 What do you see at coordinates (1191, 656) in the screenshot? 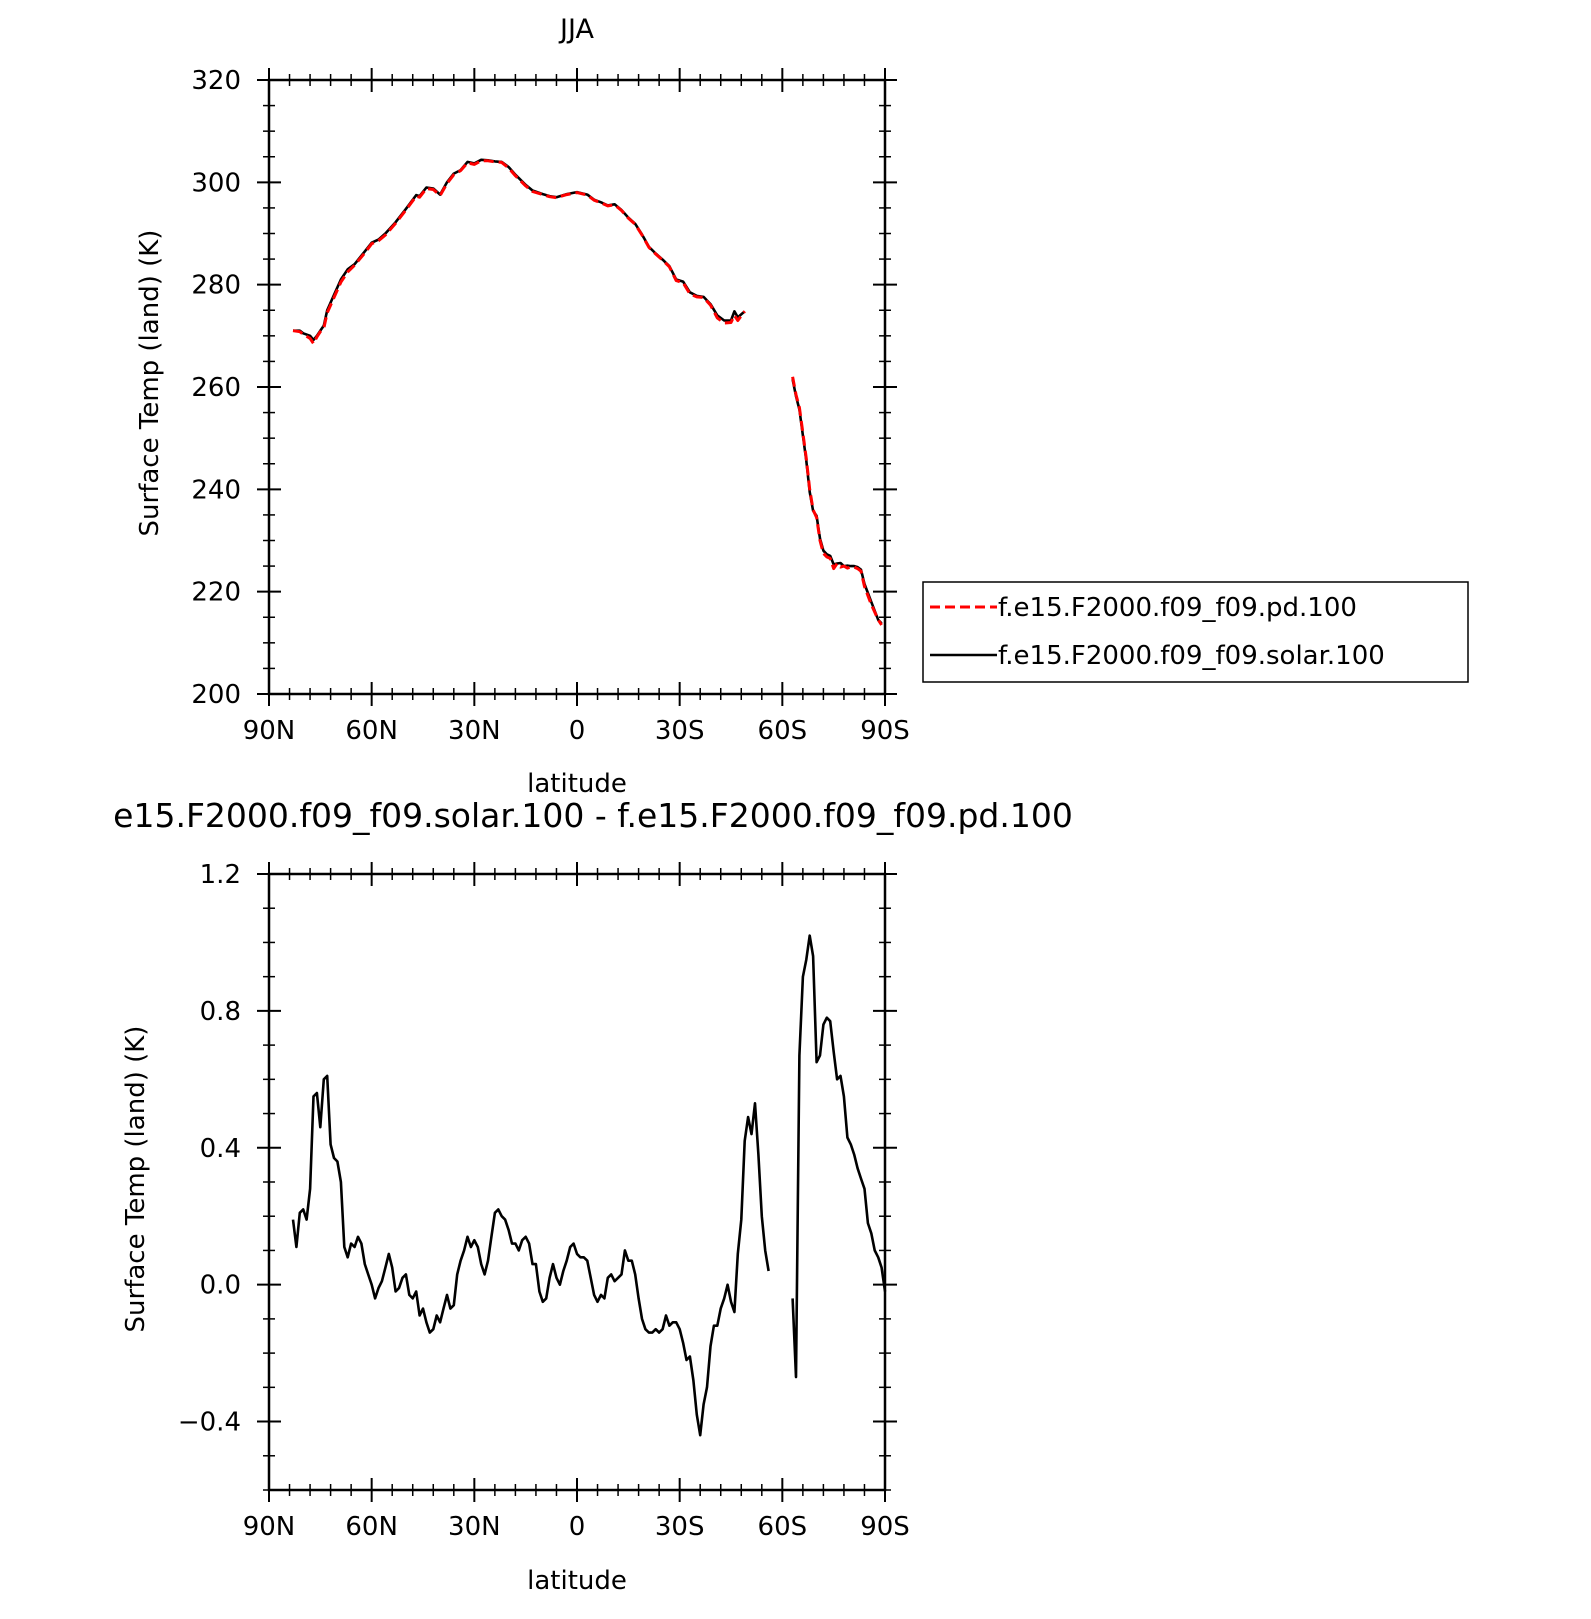
I see `legend-solar-label: f.e15.F2000.f09_f09.solar.100` at bounding box center [1191, 656].